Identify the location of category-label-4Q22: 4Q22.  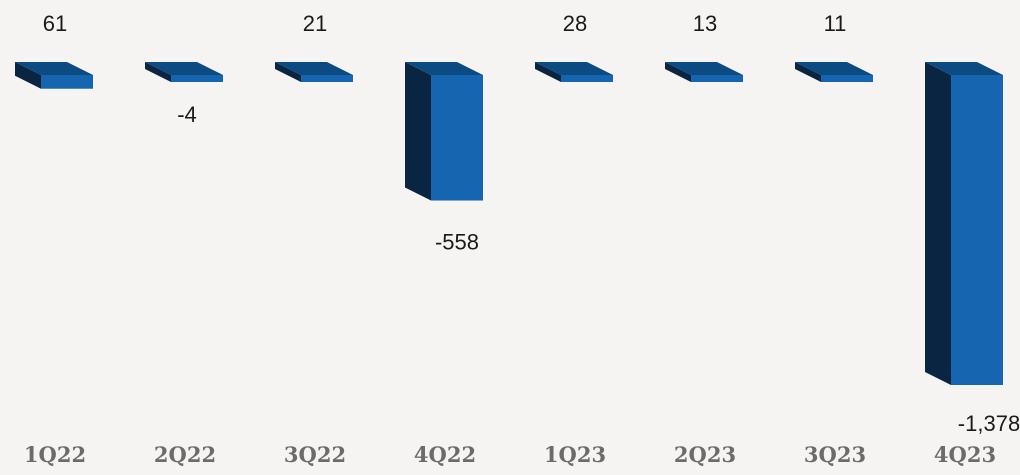
(445, 454).